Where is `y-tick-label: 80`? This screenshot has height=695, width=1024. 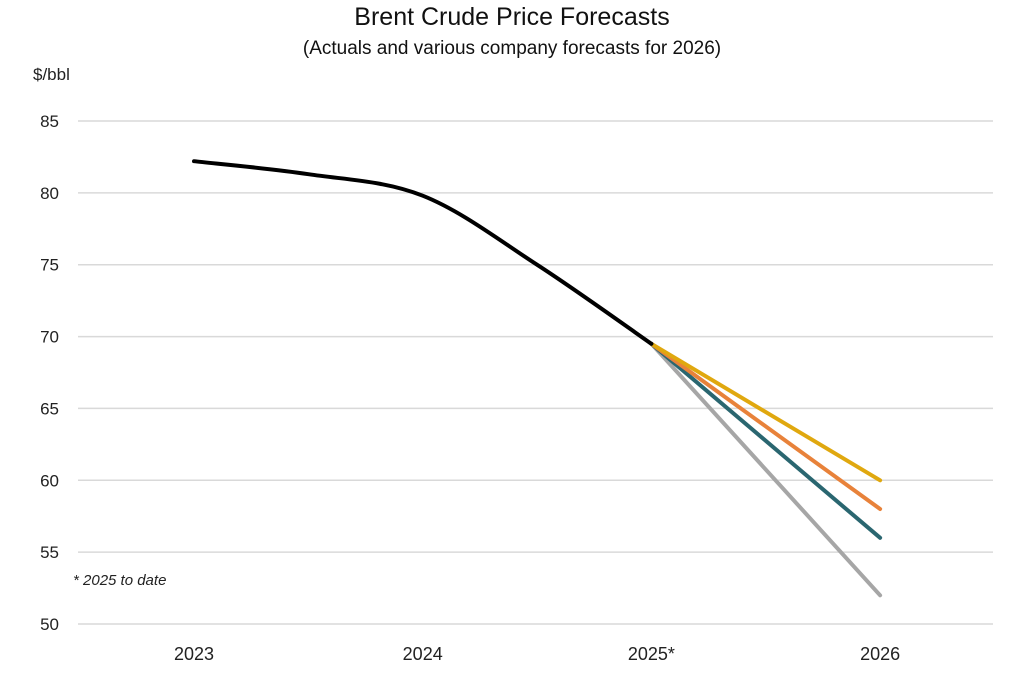
y-tick-label: 80 is located at coordinates (49, 193).